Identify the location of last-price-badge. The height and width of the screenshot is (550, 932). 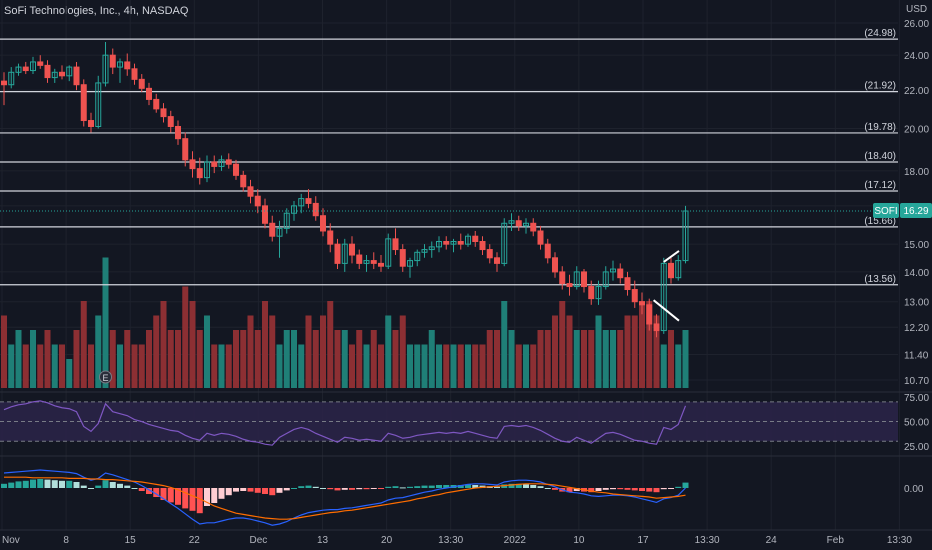
(916, 210).